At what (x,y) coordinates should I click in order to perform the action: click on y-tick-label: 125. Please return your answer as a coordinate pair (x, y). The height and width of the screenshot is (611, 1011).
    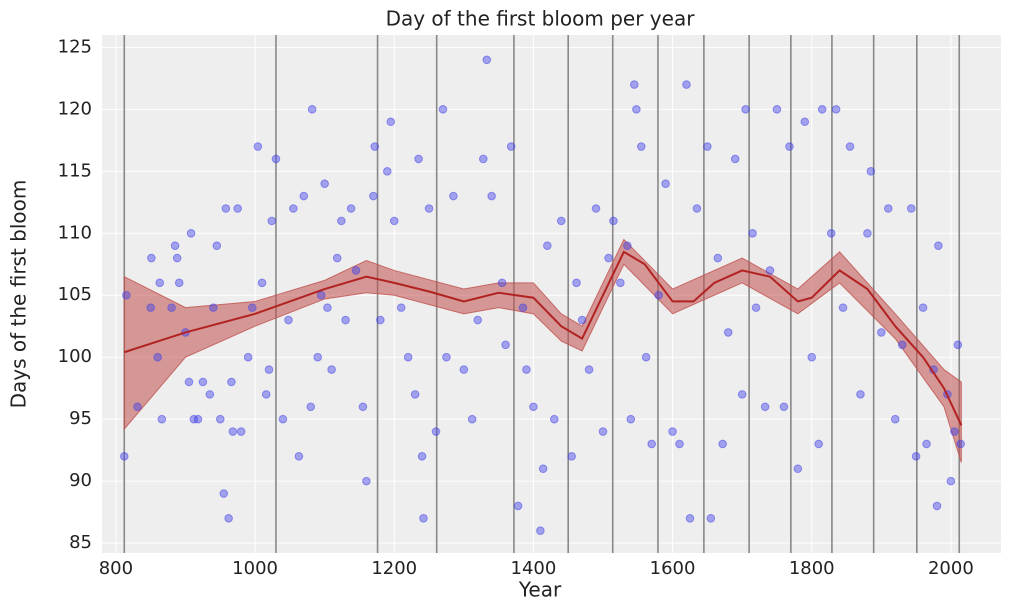
    Looking at the image, I should click on (75, 46).